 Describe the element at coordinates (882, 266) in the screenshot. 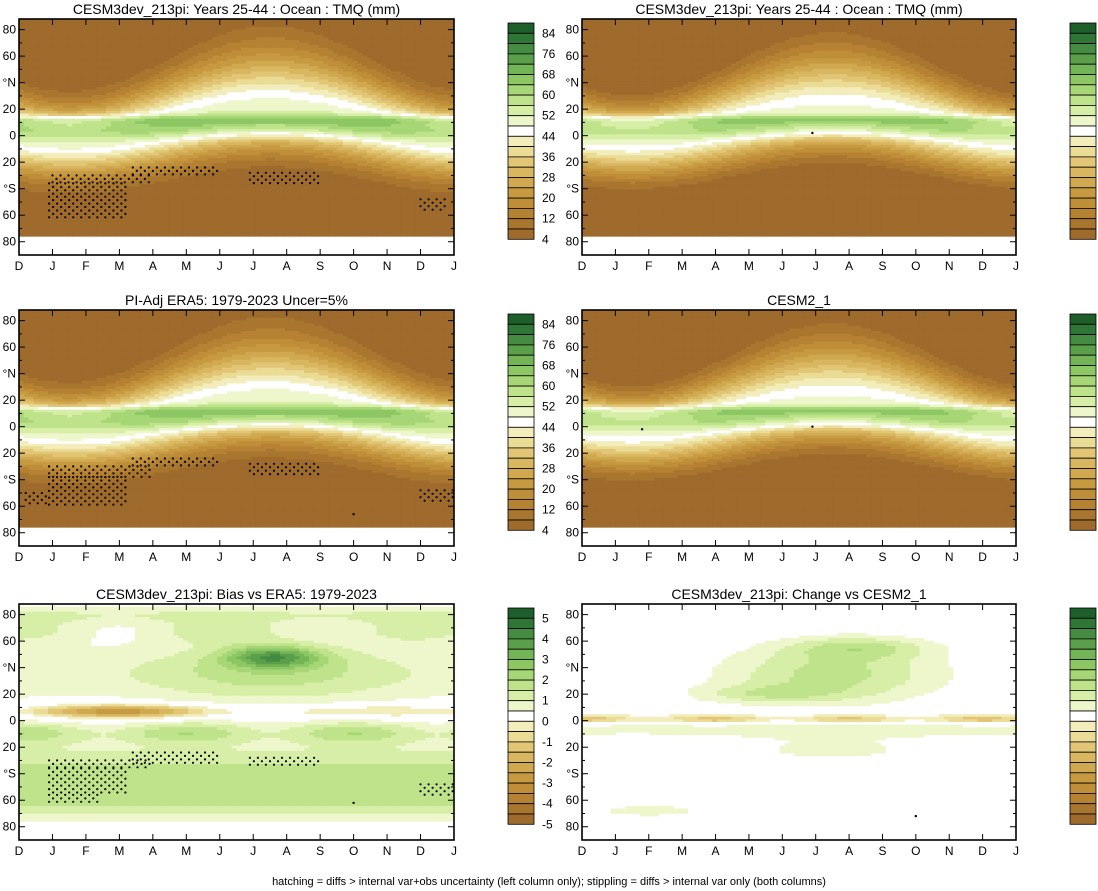

I see `x-tick-label: S` at that location.